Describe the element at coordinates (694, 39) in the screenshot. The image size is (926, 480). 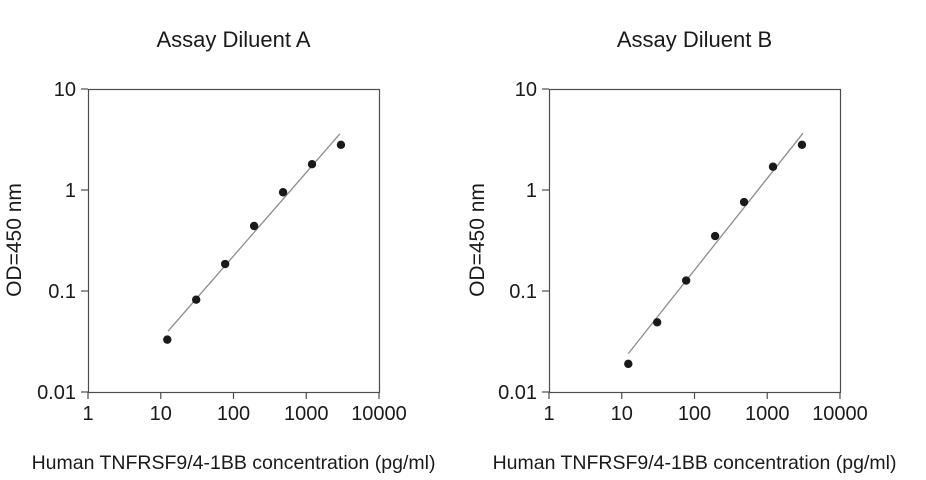
I see `chart-b-title: Assay Diluent B` at that location.